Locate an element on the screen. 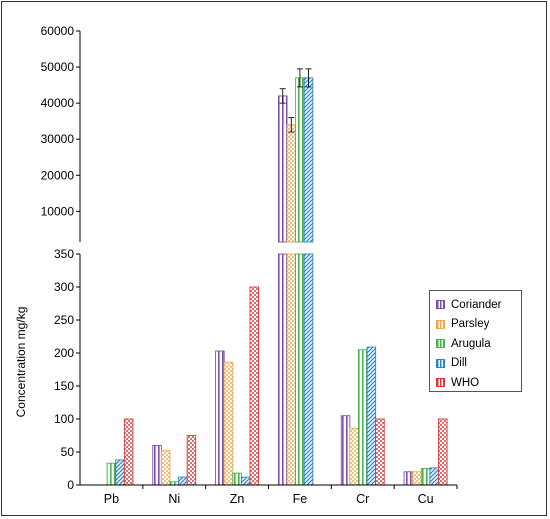  upper-tick-label: 40000 is located at coordinates (58, 103).